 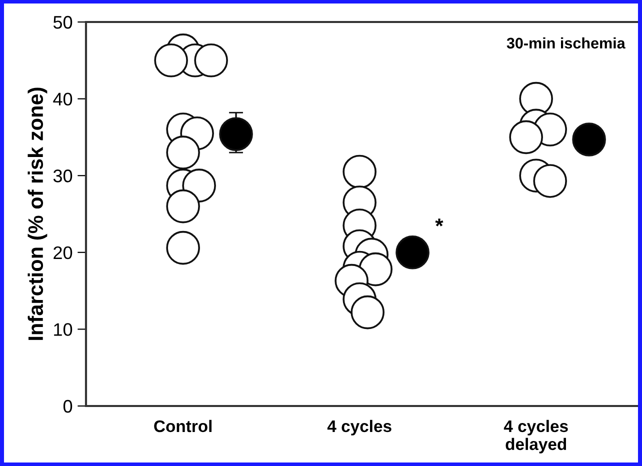 I want to click on y-tick-label: 0, so click(x=67, y=406).